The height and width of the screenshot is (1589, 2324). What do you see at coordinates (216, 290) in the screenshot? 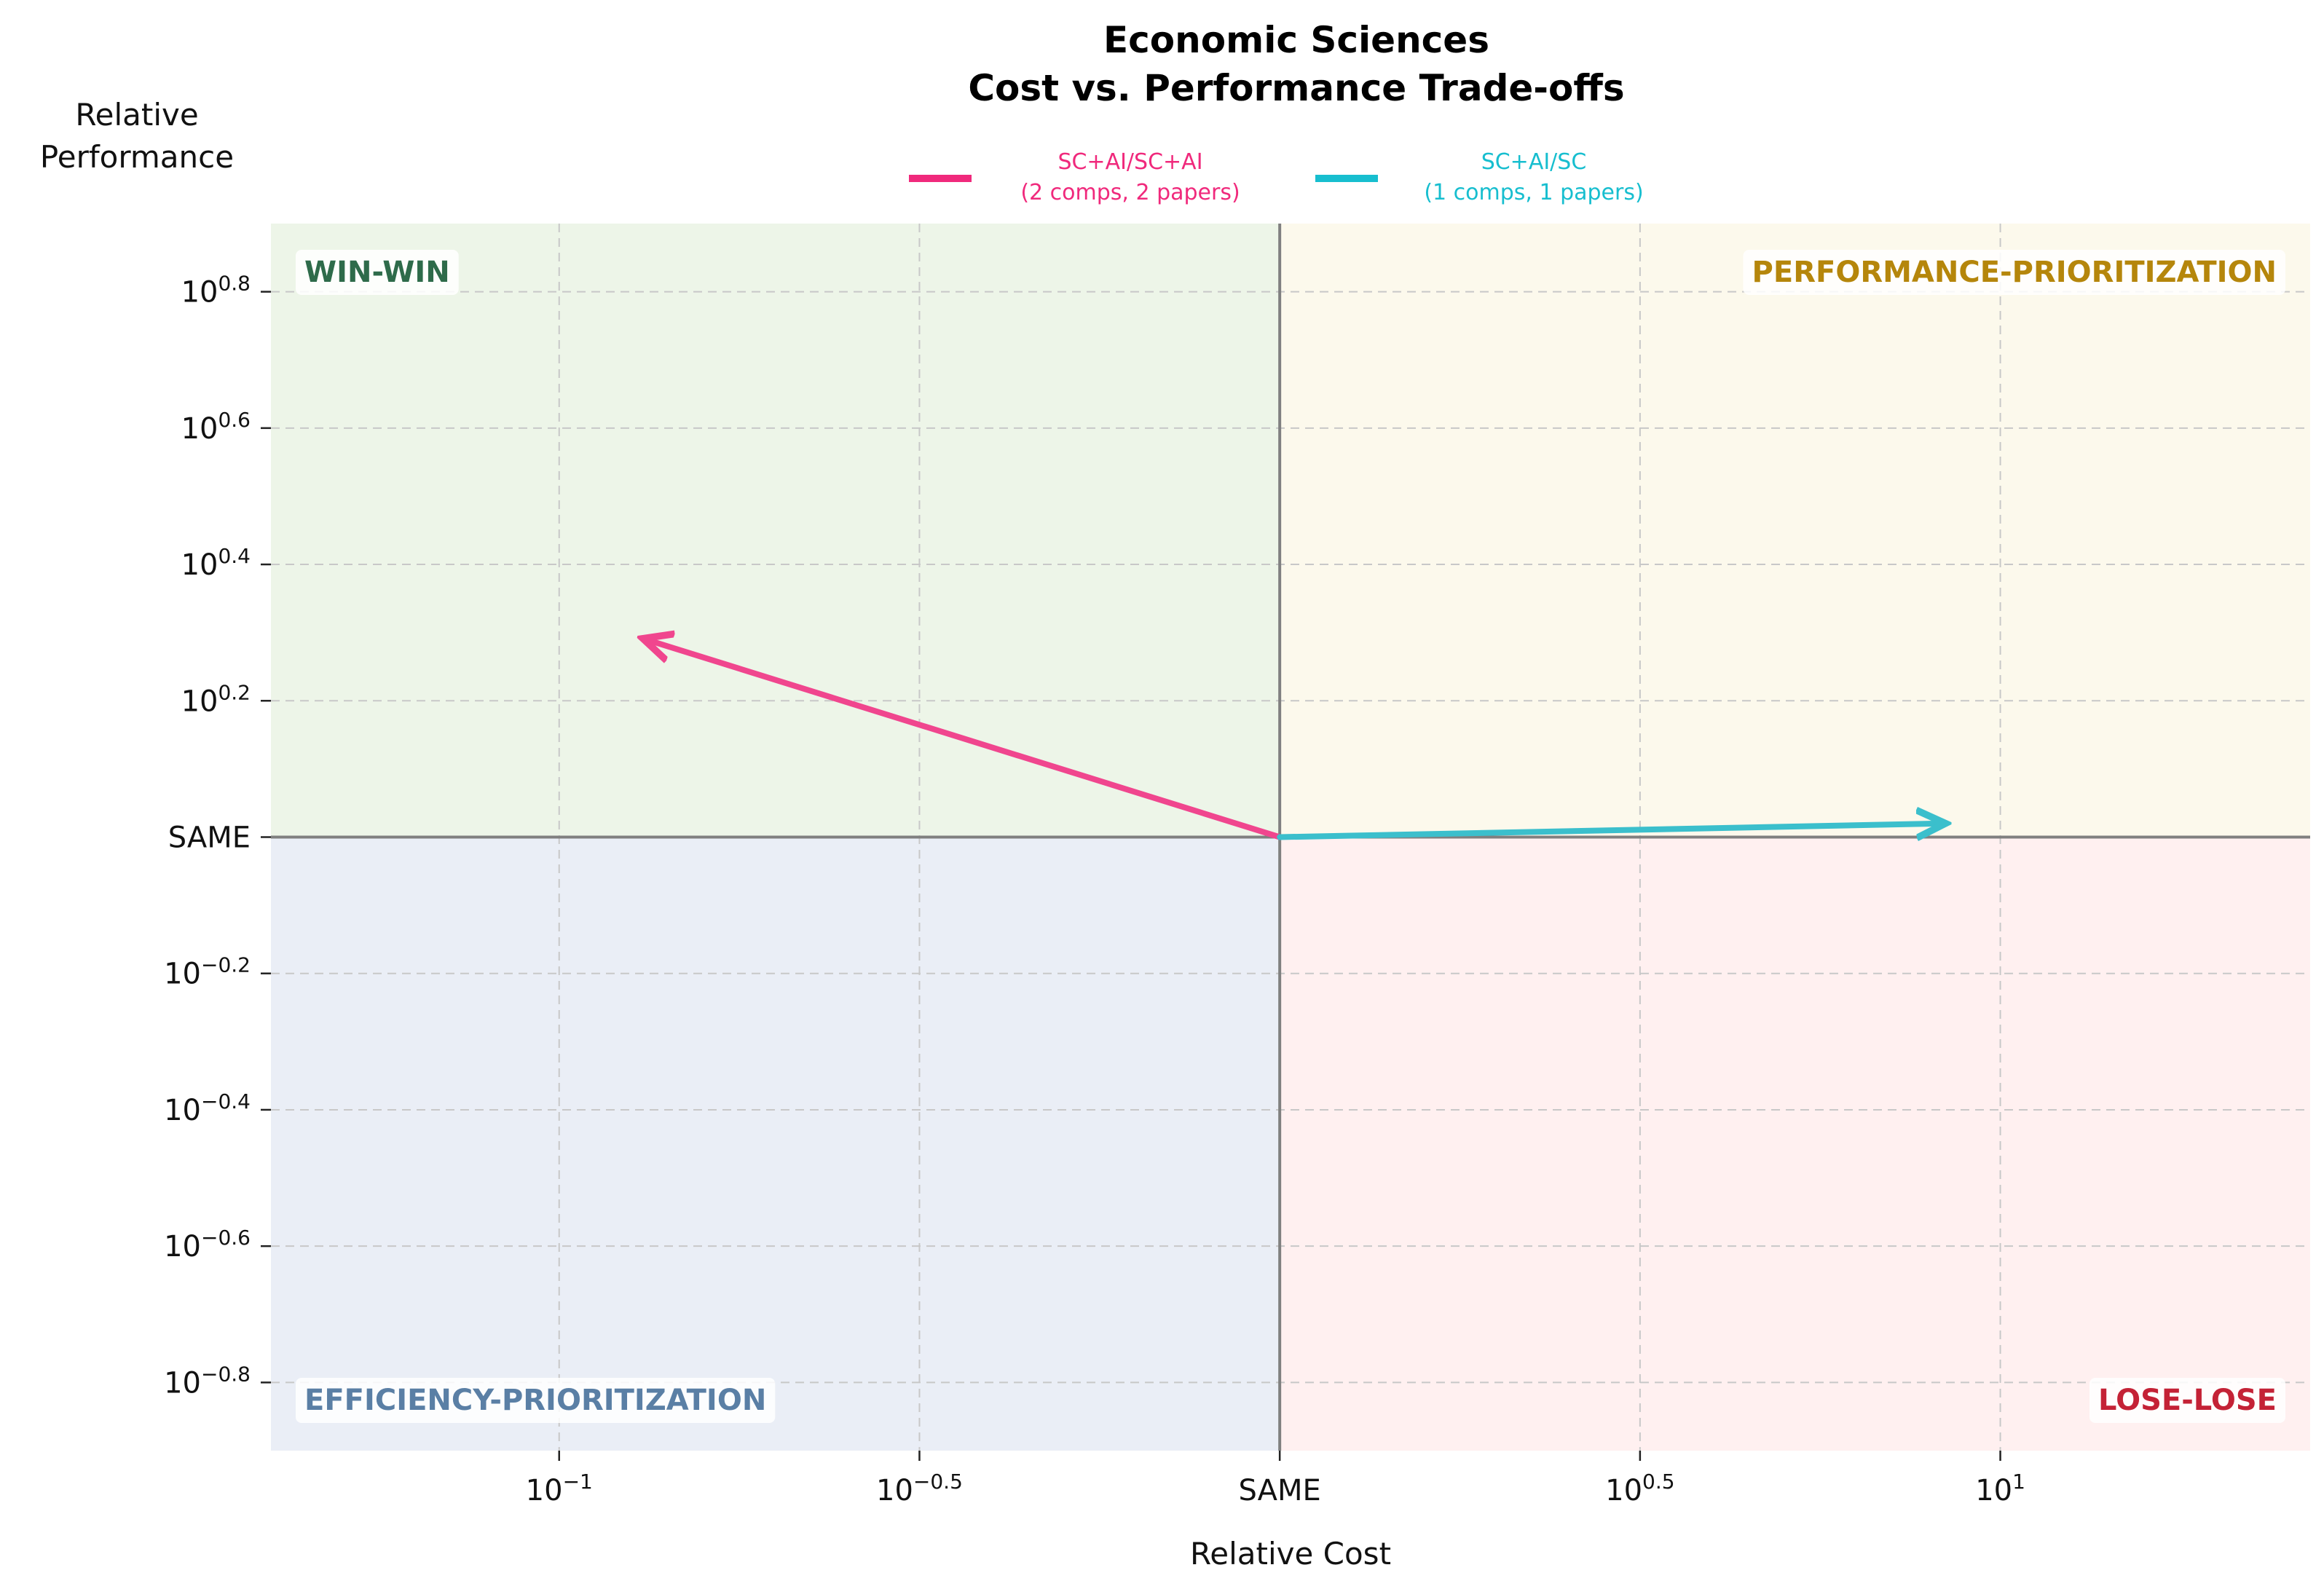
I see `y-tick-label: 100.8` at bounding box center [216, 290].